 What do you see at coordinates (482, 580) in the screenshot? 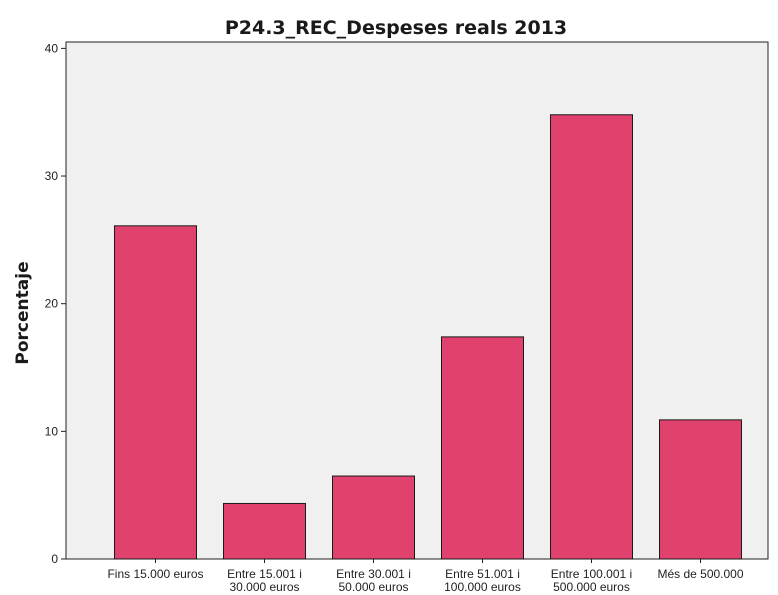
I see `x-tick-label: Entre 51.001 i 100.000 euros` at bounding box center [482, 580].